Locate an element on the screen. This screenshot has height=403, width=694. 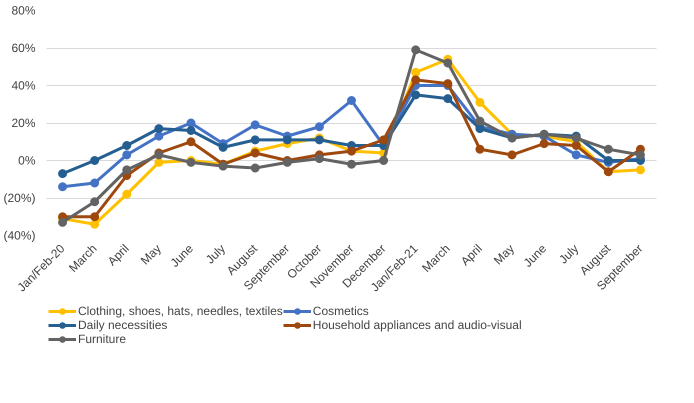
y-tick-label: (40%) is located at coordinates (19, 235).